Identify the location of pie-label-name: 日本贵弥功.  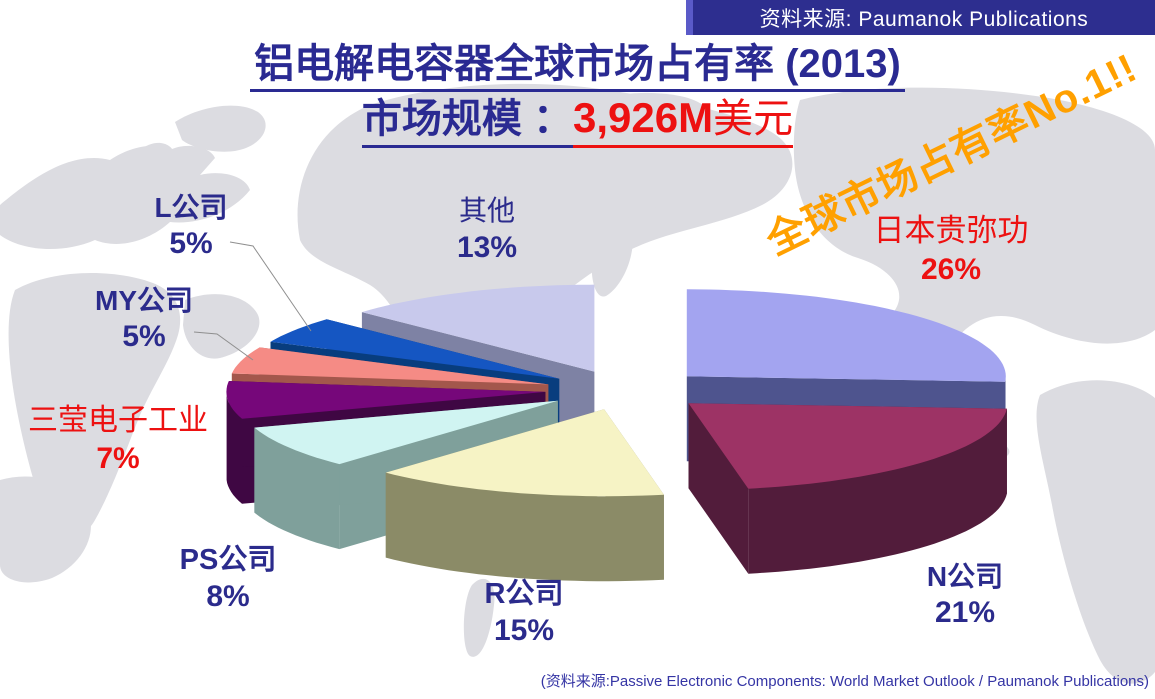
(951, 230).